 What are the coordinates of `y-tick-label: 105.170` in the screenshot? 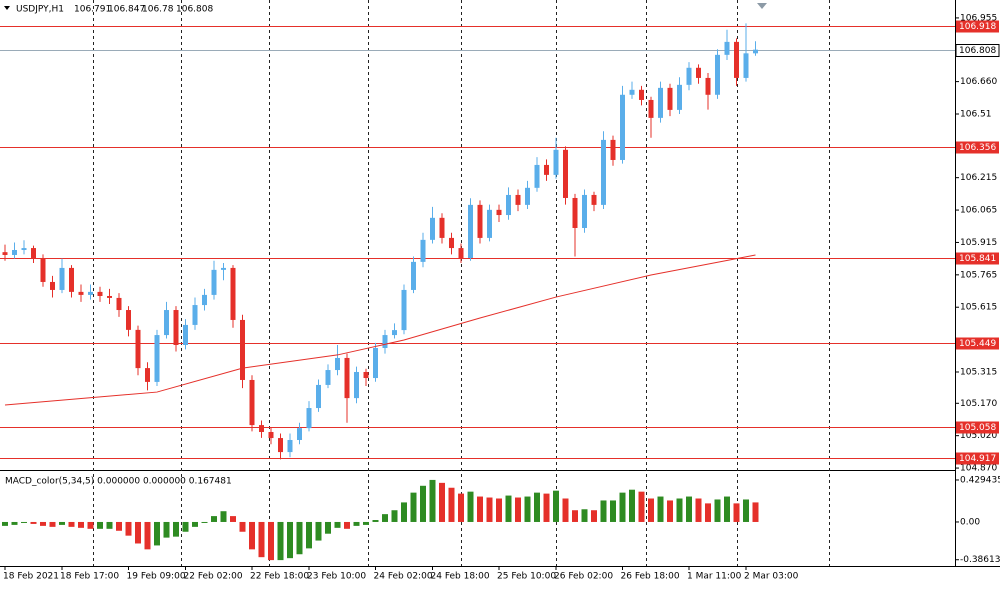 It's located at (978, 404).